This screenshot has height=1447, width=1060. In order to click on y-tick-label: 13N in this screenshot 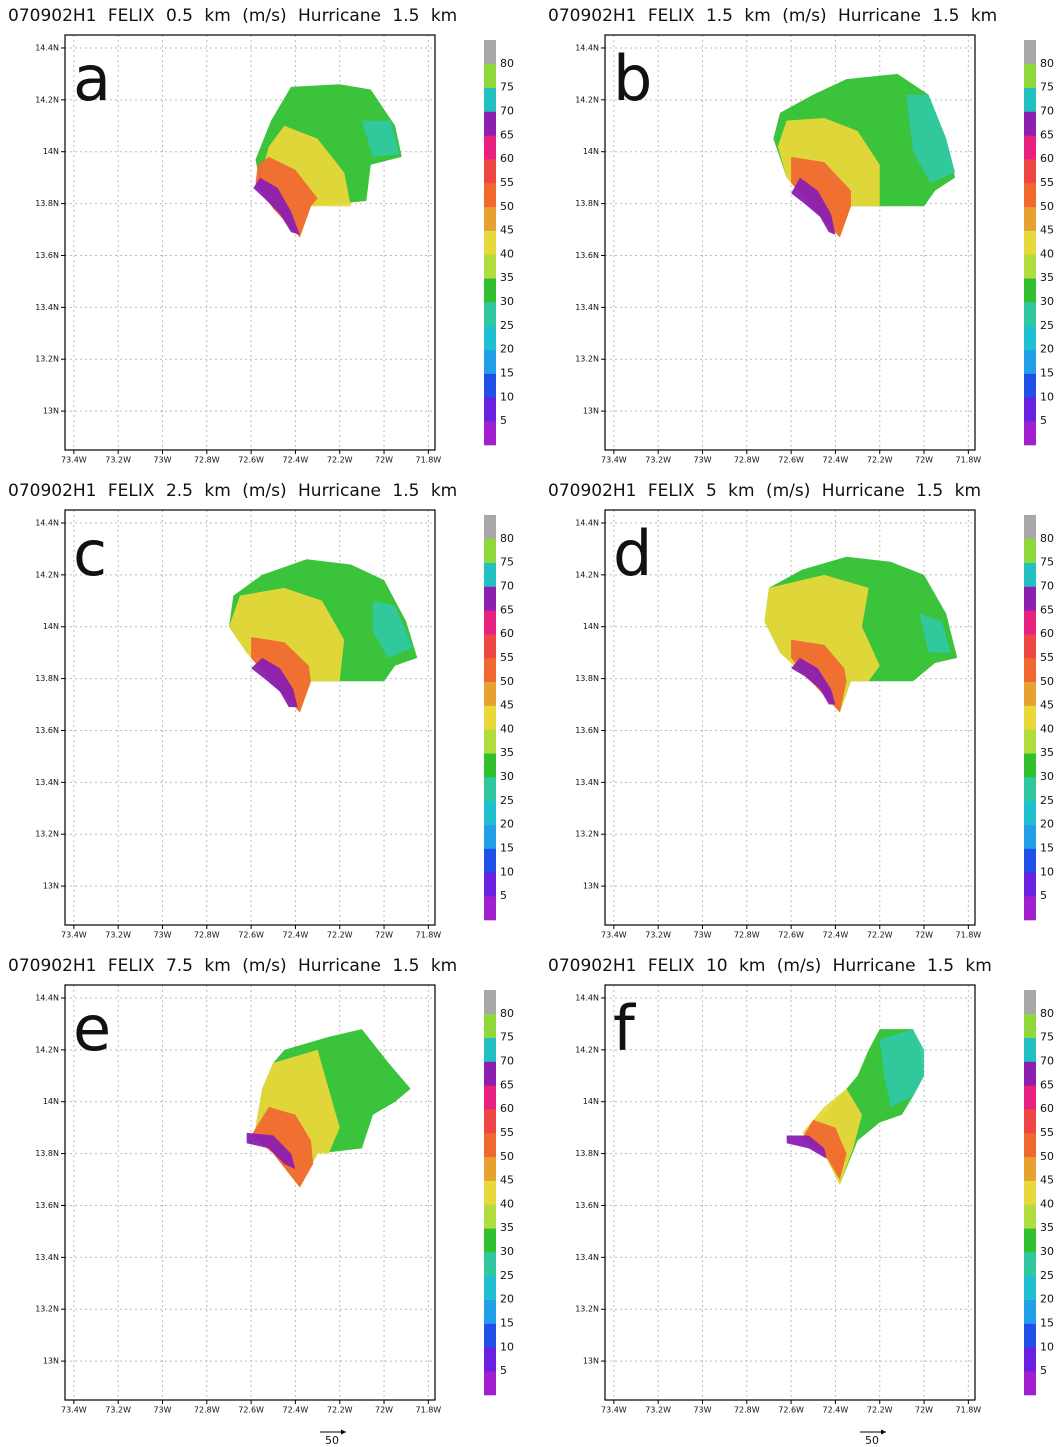, I will do `click(51, 1361)`.